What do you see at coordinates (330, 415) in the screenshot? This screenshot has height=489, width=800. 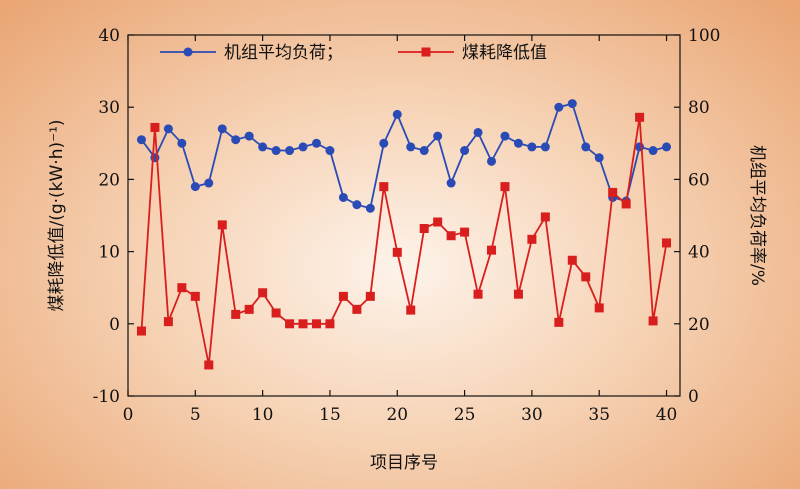 I see `x-tick-label: 15` at bounding box center [330, 415].